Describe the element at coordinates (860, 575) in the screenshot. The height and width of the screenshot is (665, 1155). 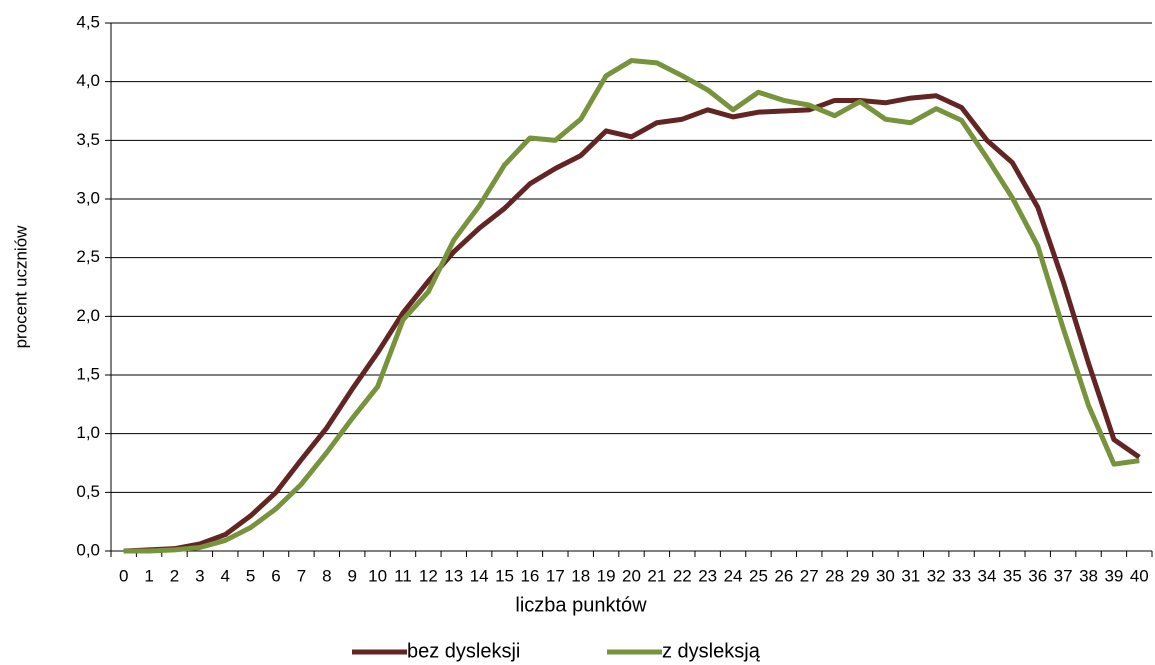
I see `x-tick-label: 29` at that location.